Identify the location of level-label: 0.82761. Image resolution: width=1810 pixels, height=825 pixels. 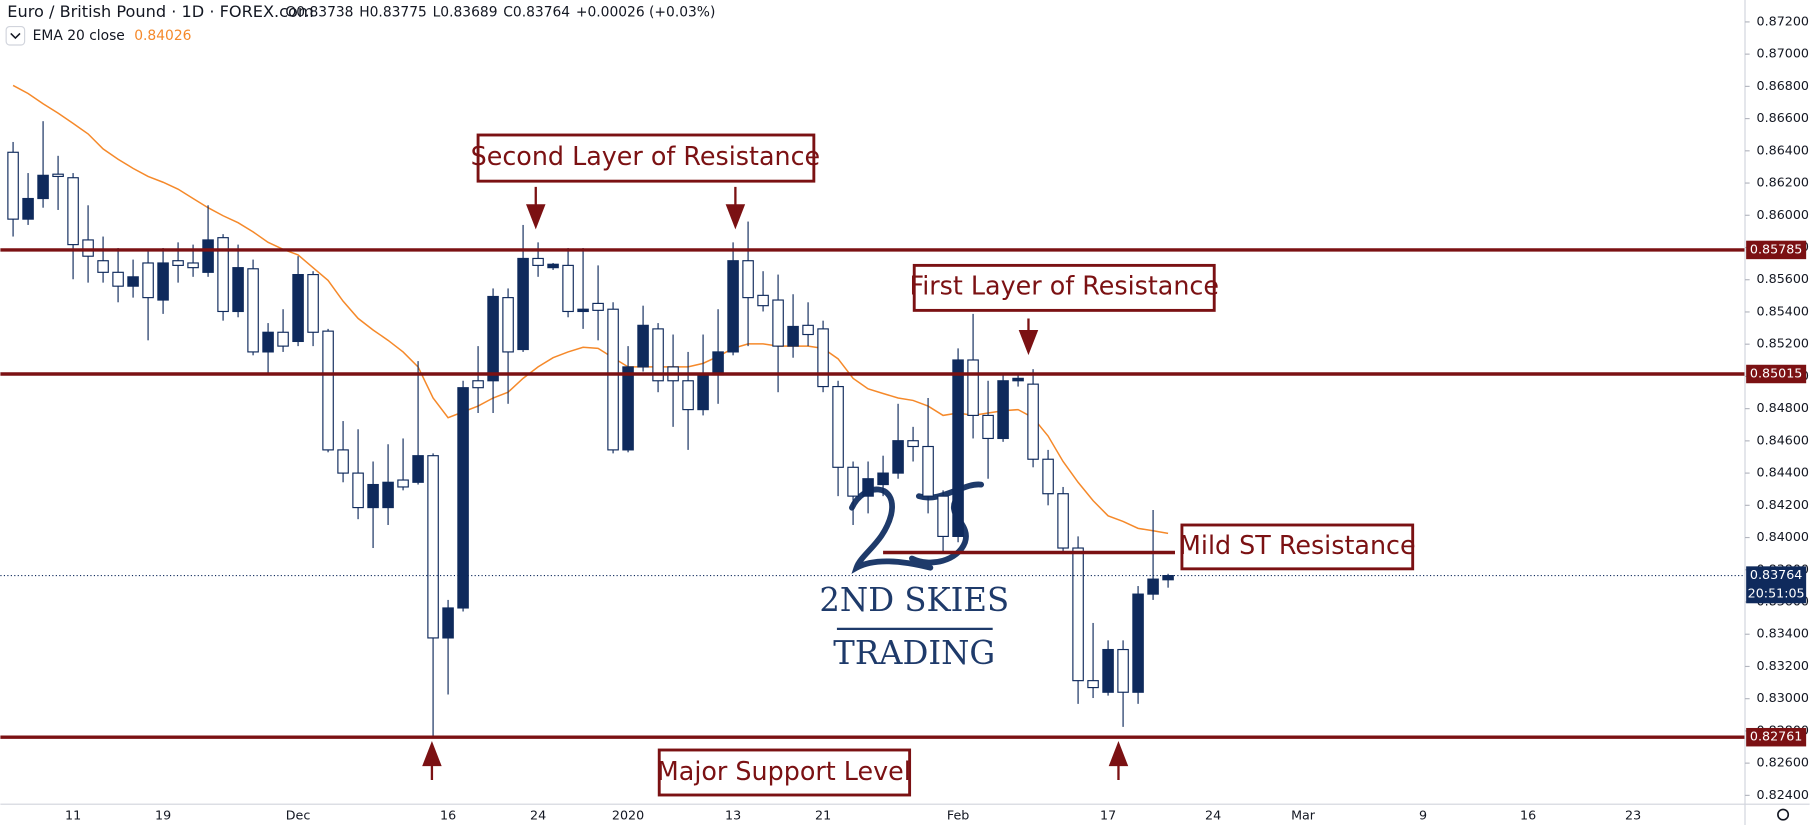
(1776, 736).